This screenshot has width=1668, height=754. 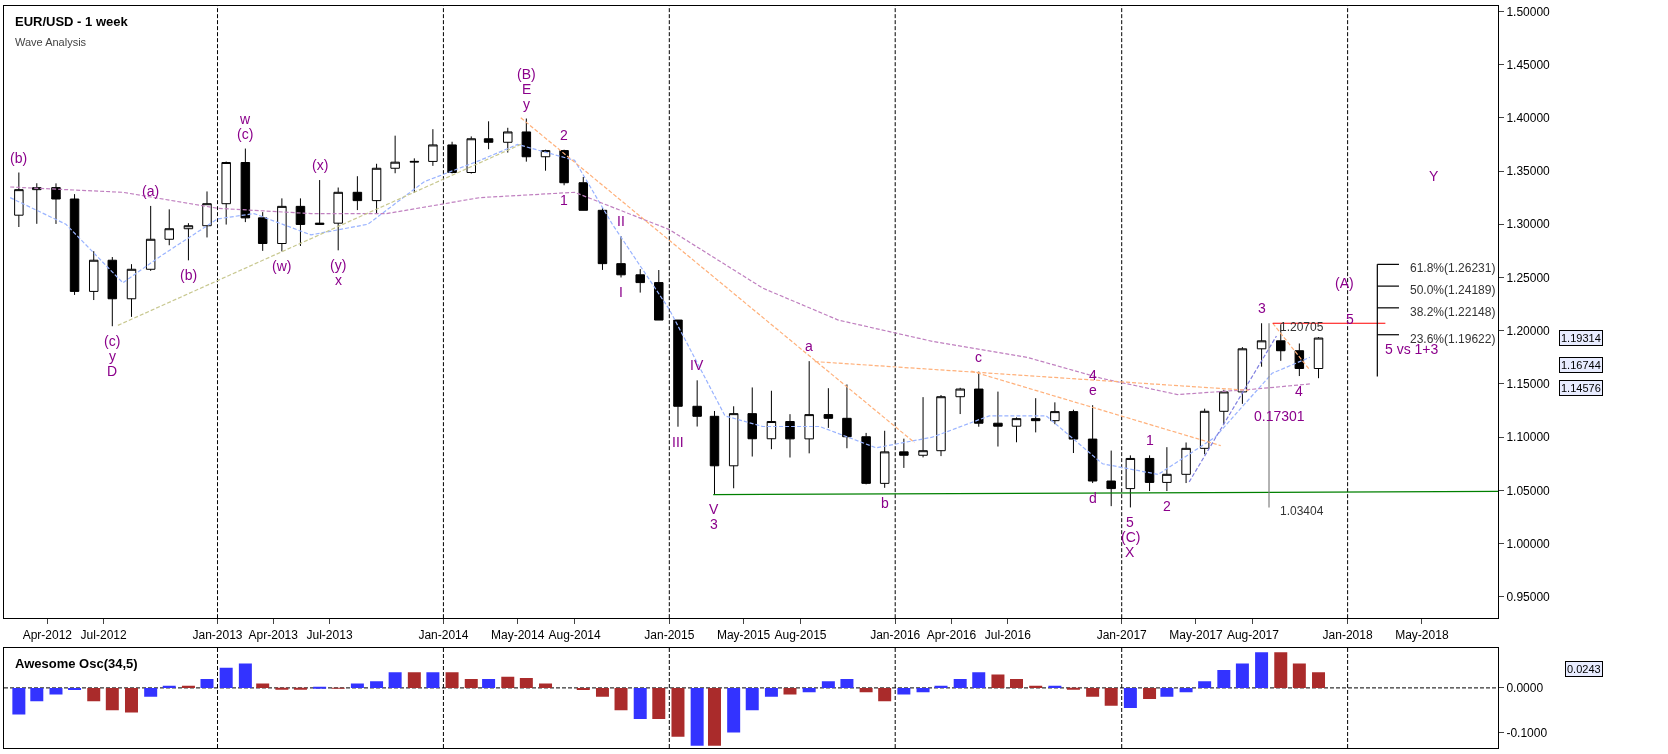 What do you see at coordinates (76, 663) in the screenshot?
I see `text: Awesome Osc(34,5)` at bounding box center [76, 663].